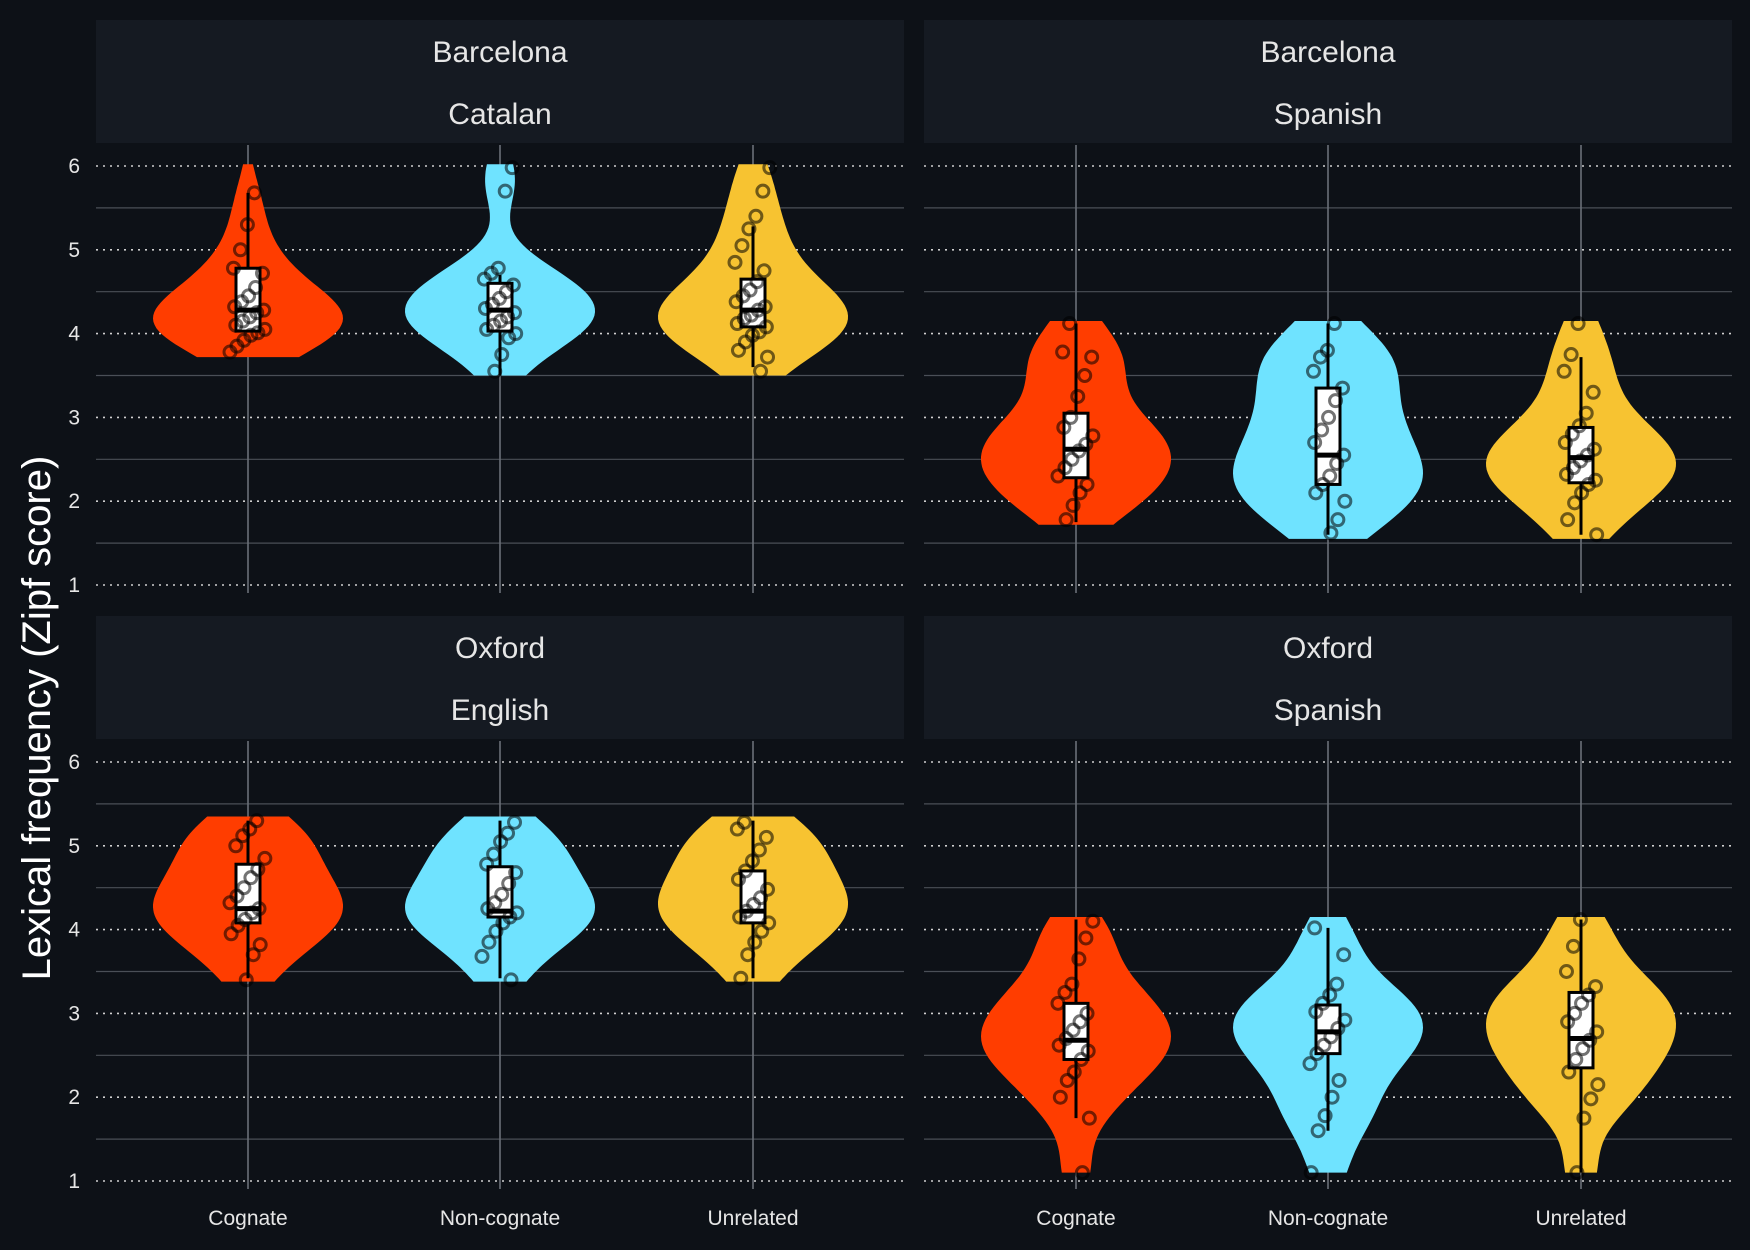  What do you see at coordinates (74, 166) in the screenshot?
I see `y-tick-label: 6` at bounding box center [74, 166].